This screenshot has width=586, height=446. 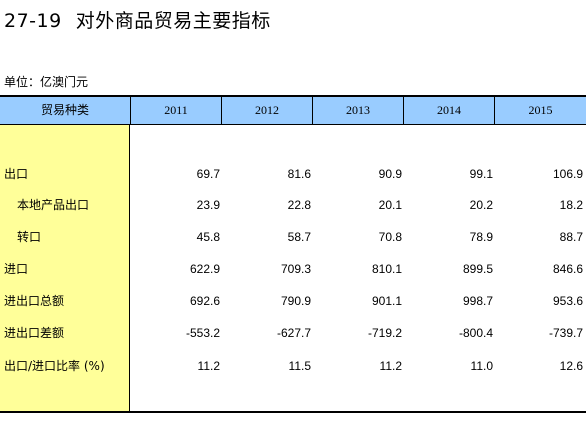 I want to click on row-label-imports: 进口, so click(x=16, y=269).